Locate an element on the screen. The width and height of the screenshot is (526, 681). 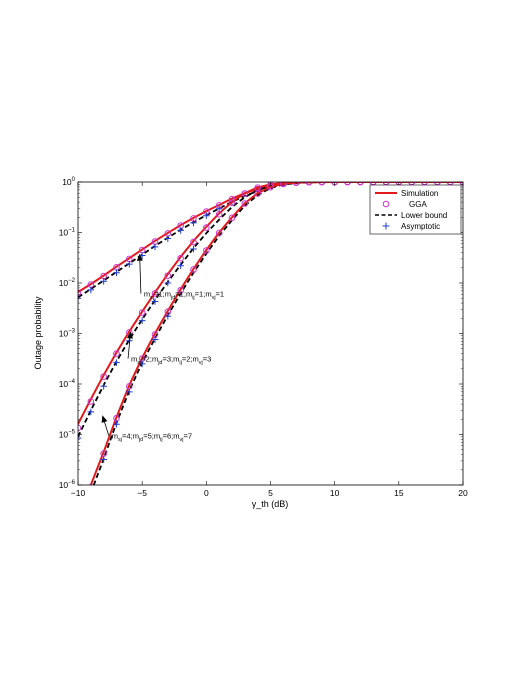
x-tick-label-2: 0 is located at coordinates (206, 493).